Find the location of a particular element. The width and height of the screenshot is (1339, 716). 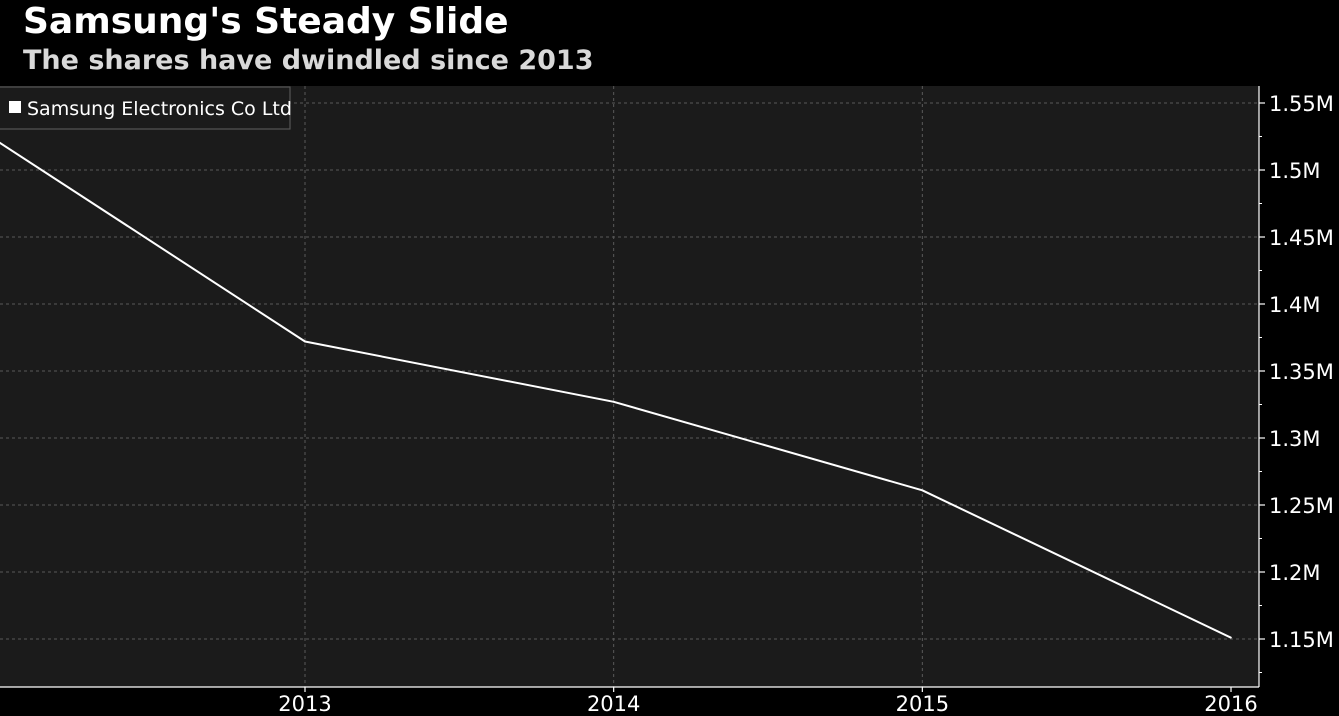

legend-label: Samsung Electronics Co Ltd is located at coordinates (159, 109).